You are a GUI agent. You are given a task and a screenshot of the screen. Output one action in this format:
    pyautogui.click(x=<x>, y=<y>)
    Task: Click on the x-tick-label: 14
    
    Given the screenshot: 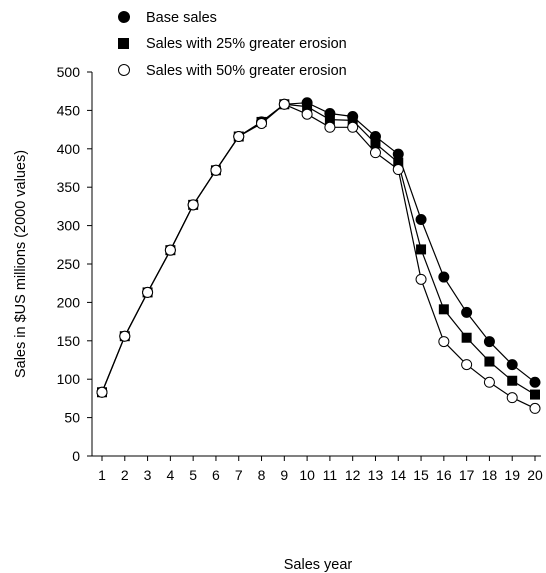 What is the action you would take?
    pyautogui.click(x=398, y=475)
    